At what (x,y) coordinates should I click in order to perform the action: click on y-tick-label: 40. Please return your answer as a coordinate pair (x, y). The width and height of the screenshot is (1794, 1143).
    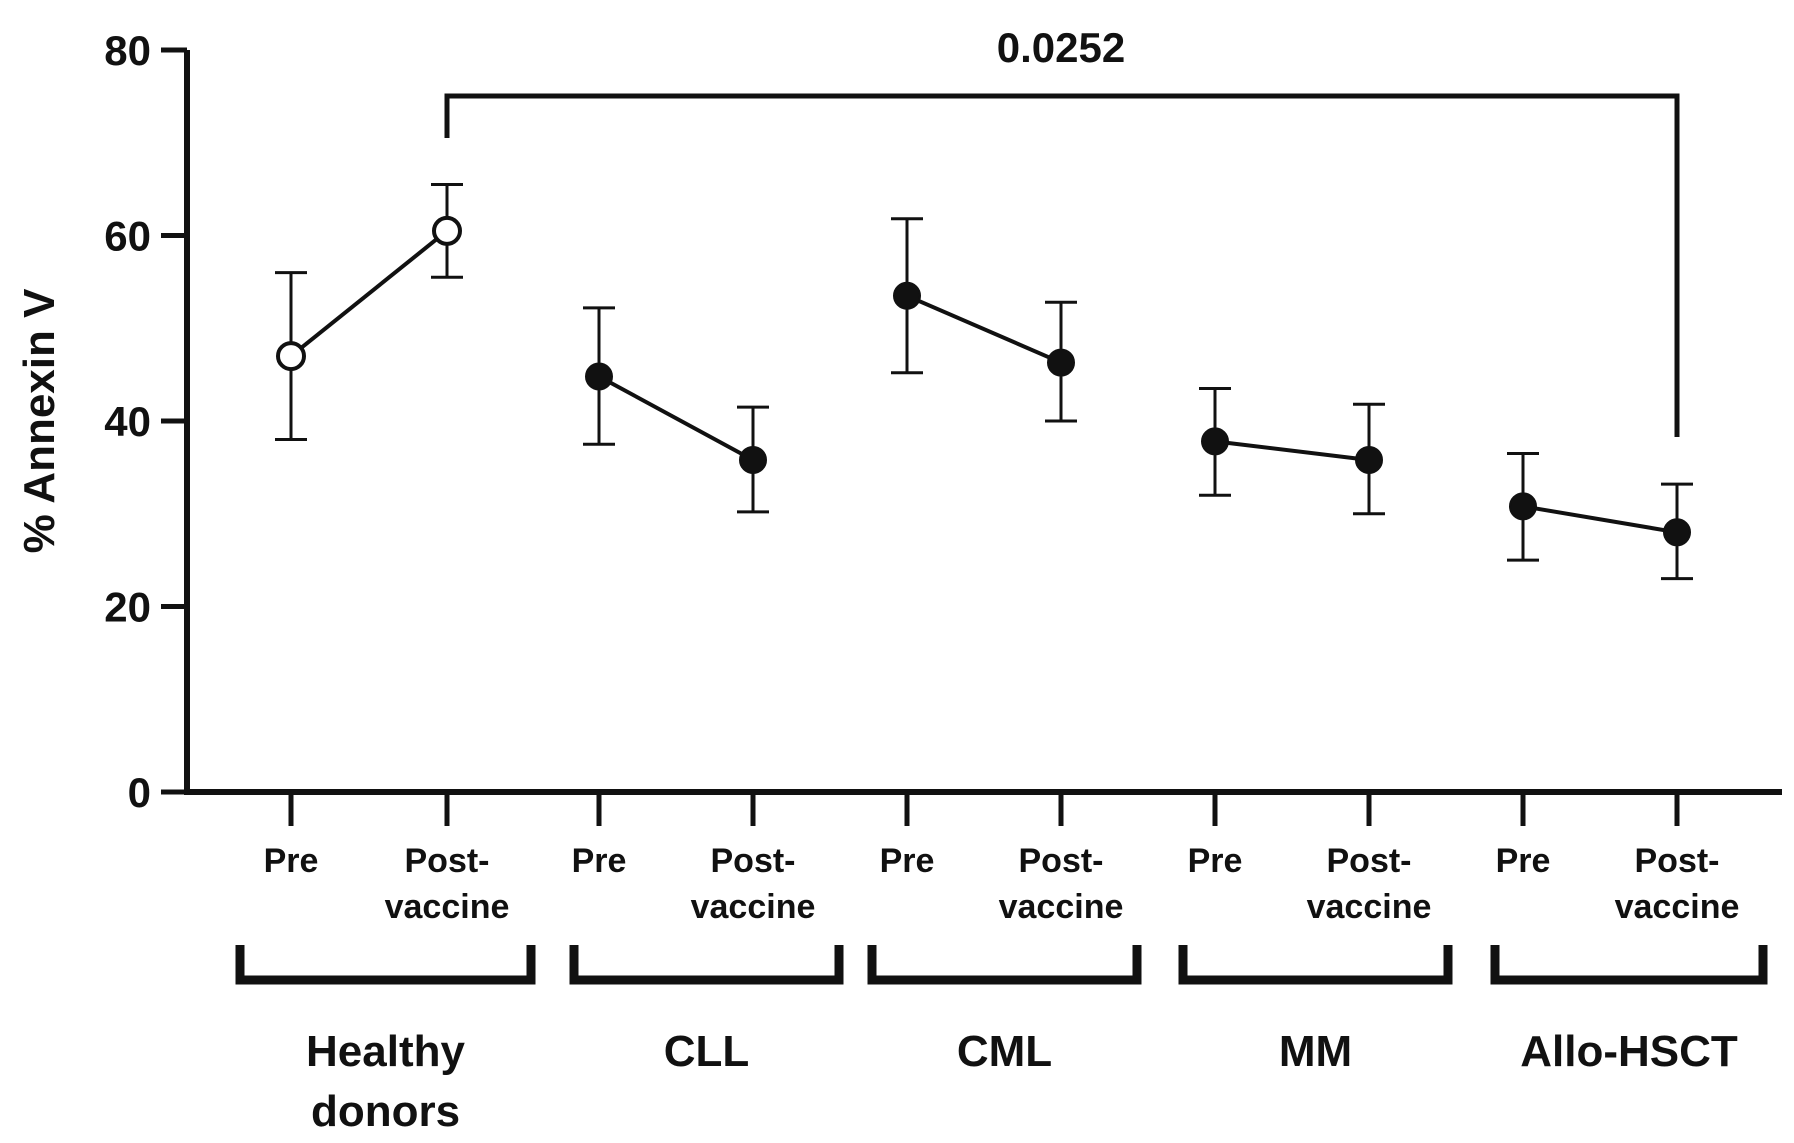
    Looking at the image, I should click on (127, 421).